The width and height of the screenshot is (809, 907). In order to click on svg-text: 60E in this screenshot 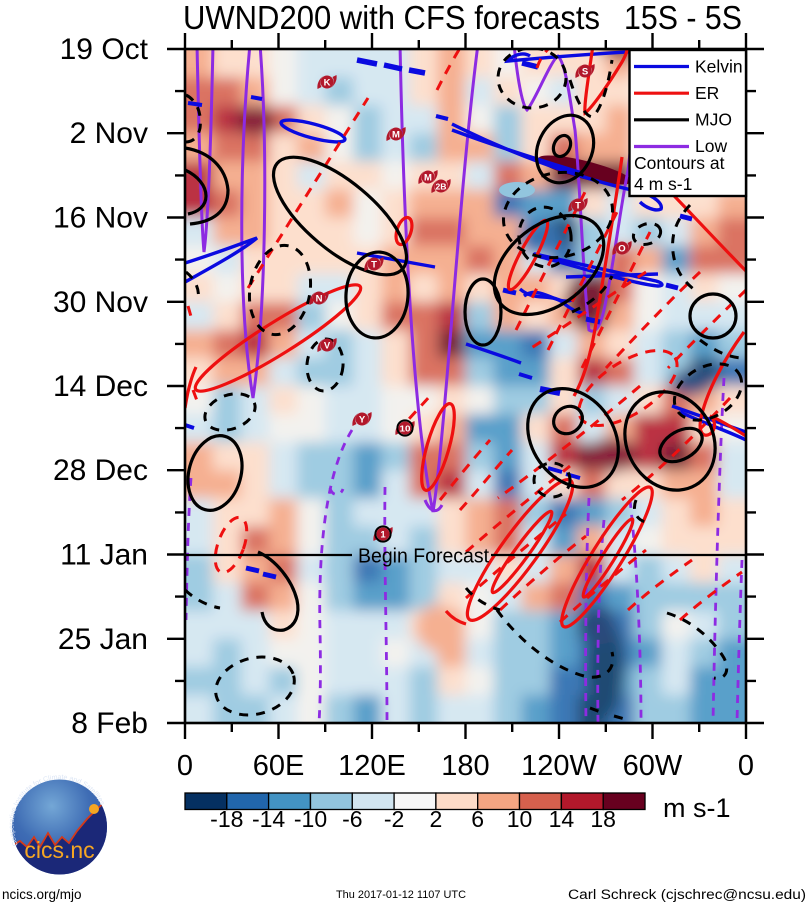, I will do `click(279, 766)`.